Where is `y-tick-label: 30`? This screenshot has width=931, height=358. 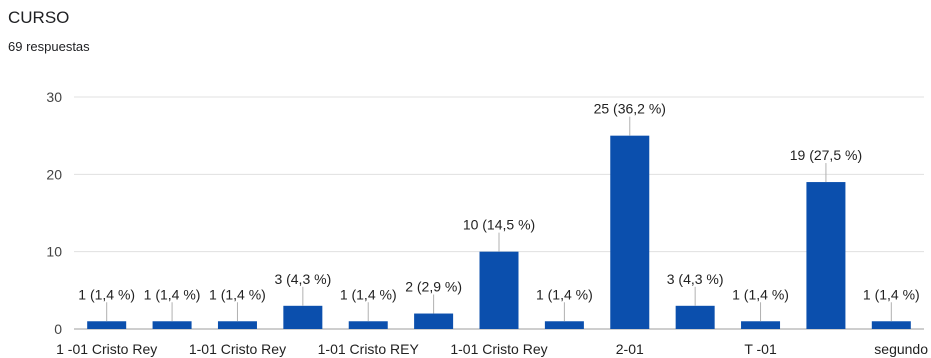 y-tick-label: 30 is located at coordinates (54, 97).